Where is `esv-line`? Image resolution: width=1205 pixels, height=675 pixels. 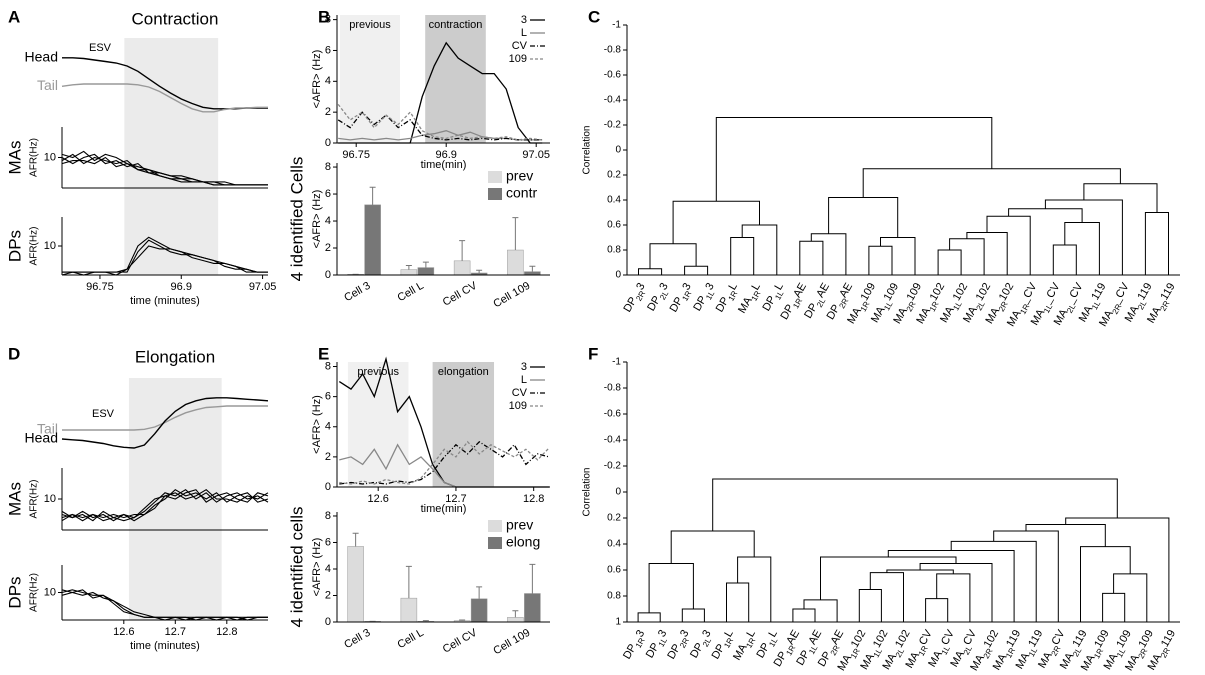
esv-line is located at coordinates (164, 98).